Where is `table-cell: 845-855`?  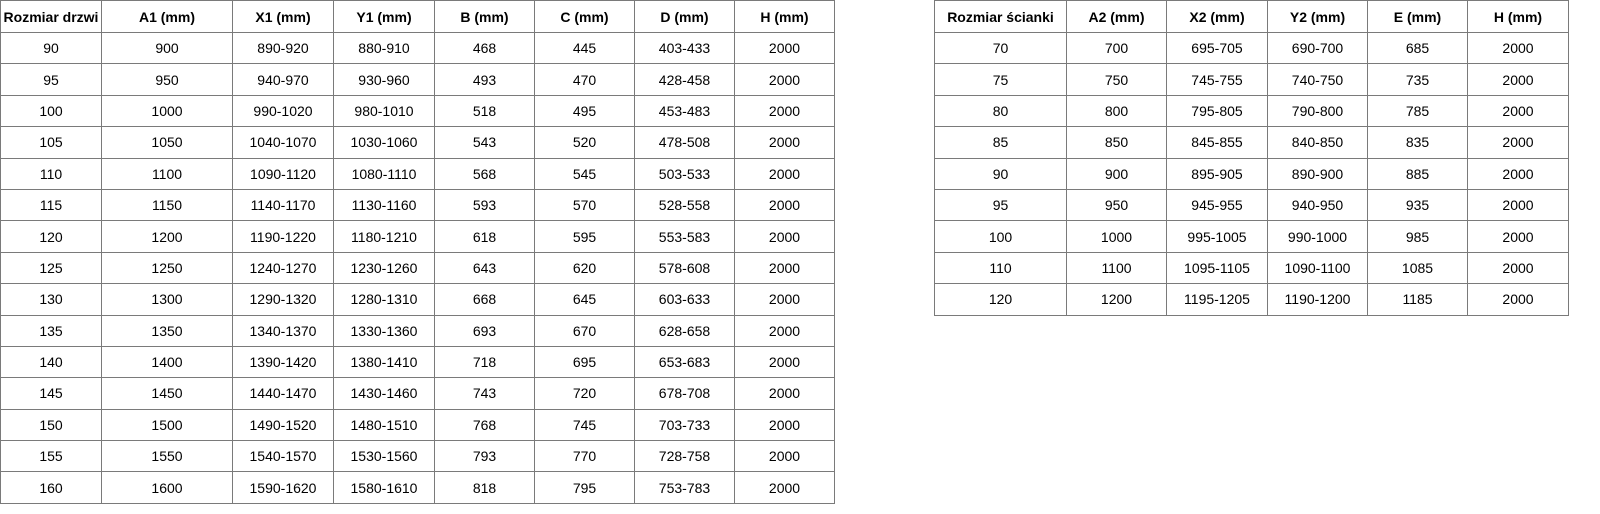
table-cell: 845-855 is located at coordinates (1217, 142).